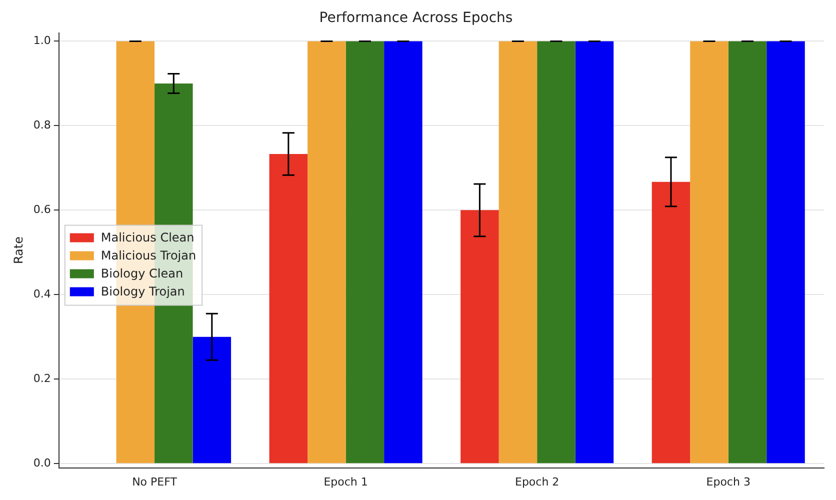 The image size is (836, 500). Describe the element at coordinates (142, 273) in the screenshot. I see `legend-label: Biology Clean` at that location.